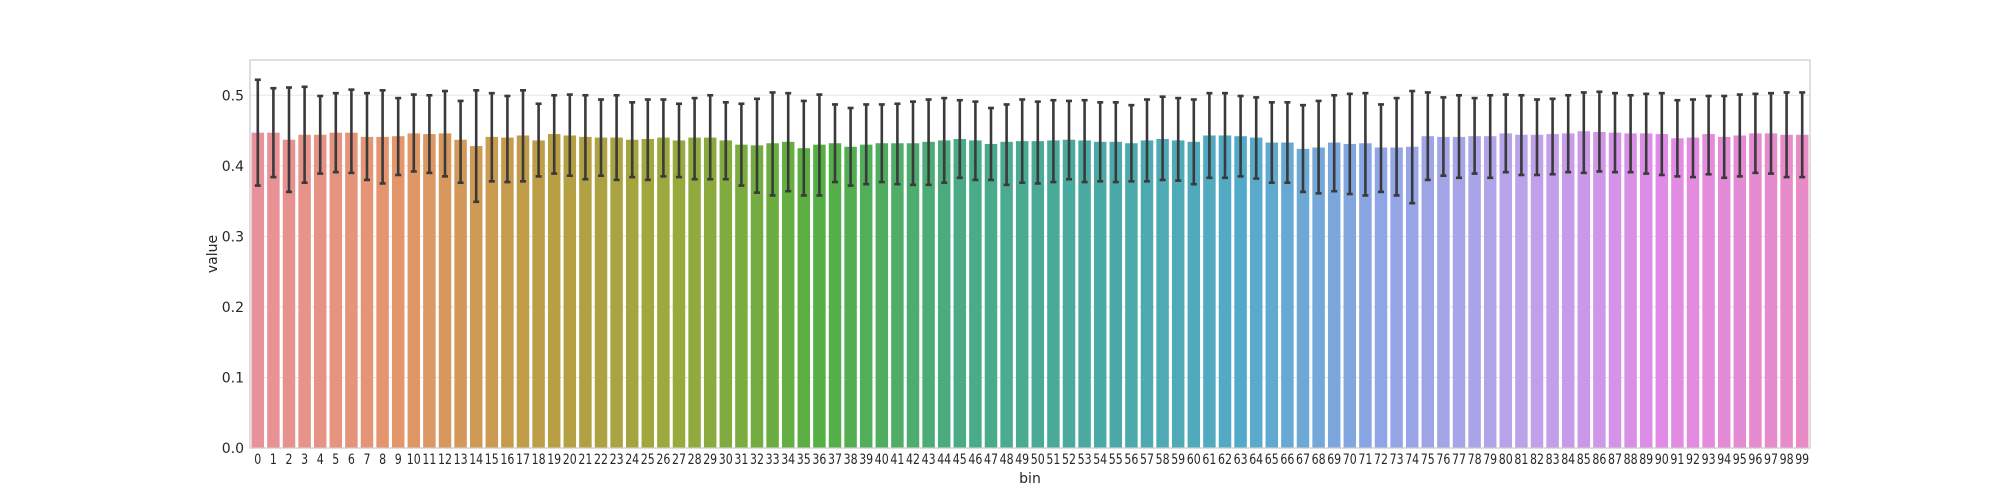 The height and width of the screenshot is (500, 2000). What do you see at coordinates (1038, 460) in the screenshot?
I see `x-tick-label: 50` at bounding box center [1038, 460].